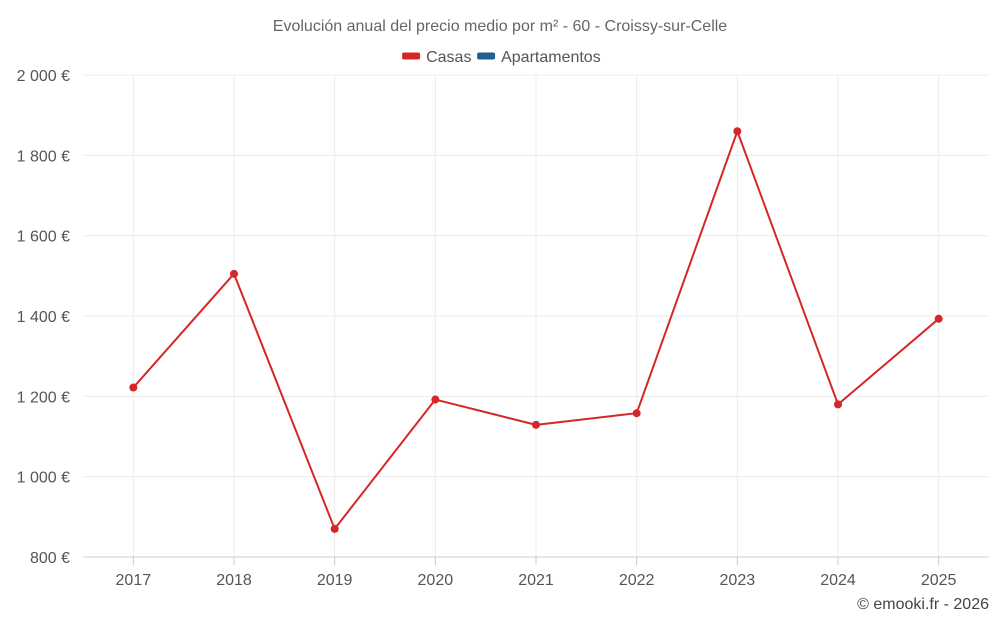 This screenshot has width=1000, height=625. What do you see at coordinates (637, 580) in the screenshot?
I see `x-tick-label: 2022` at bounding box center [637, 580].